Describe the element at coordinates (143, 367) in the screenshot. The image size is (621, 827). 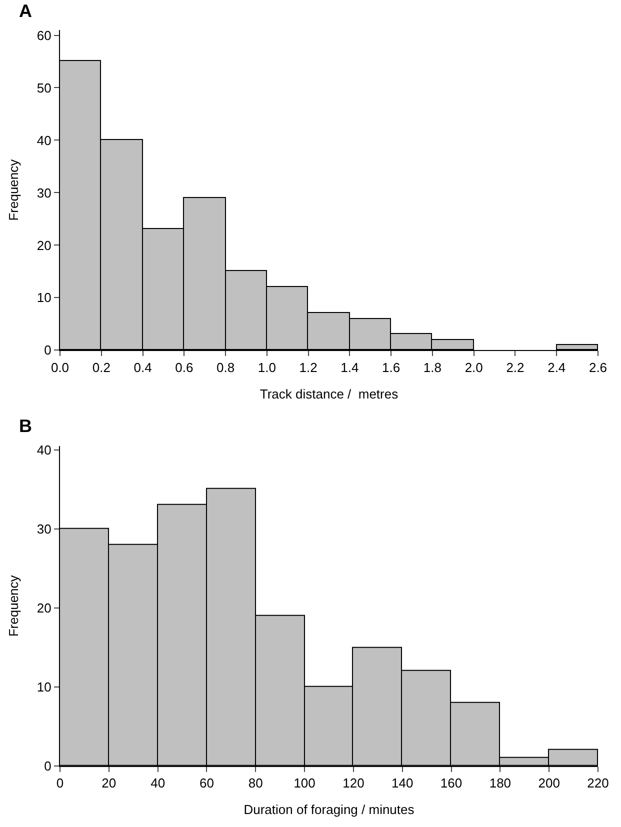
I see `x-tick-label: 0.4` at that location.